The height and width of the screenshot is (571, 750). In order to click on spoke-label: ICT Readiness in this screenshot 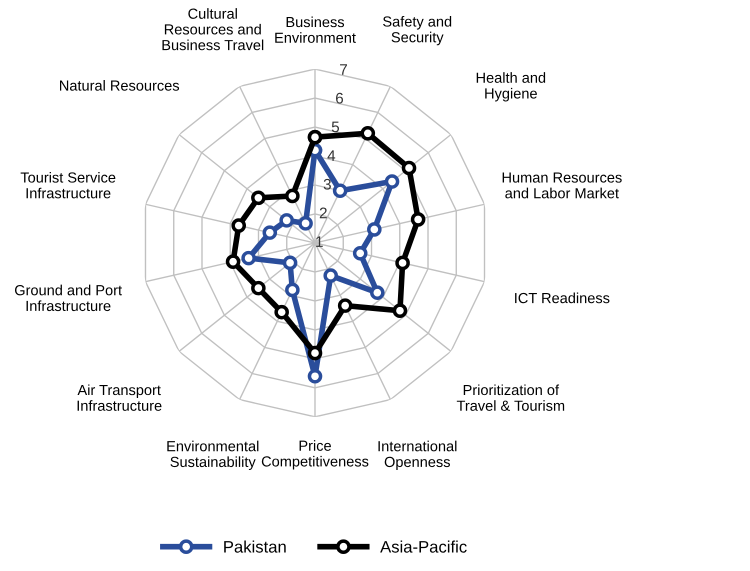, I will do `click(562, 298)`.